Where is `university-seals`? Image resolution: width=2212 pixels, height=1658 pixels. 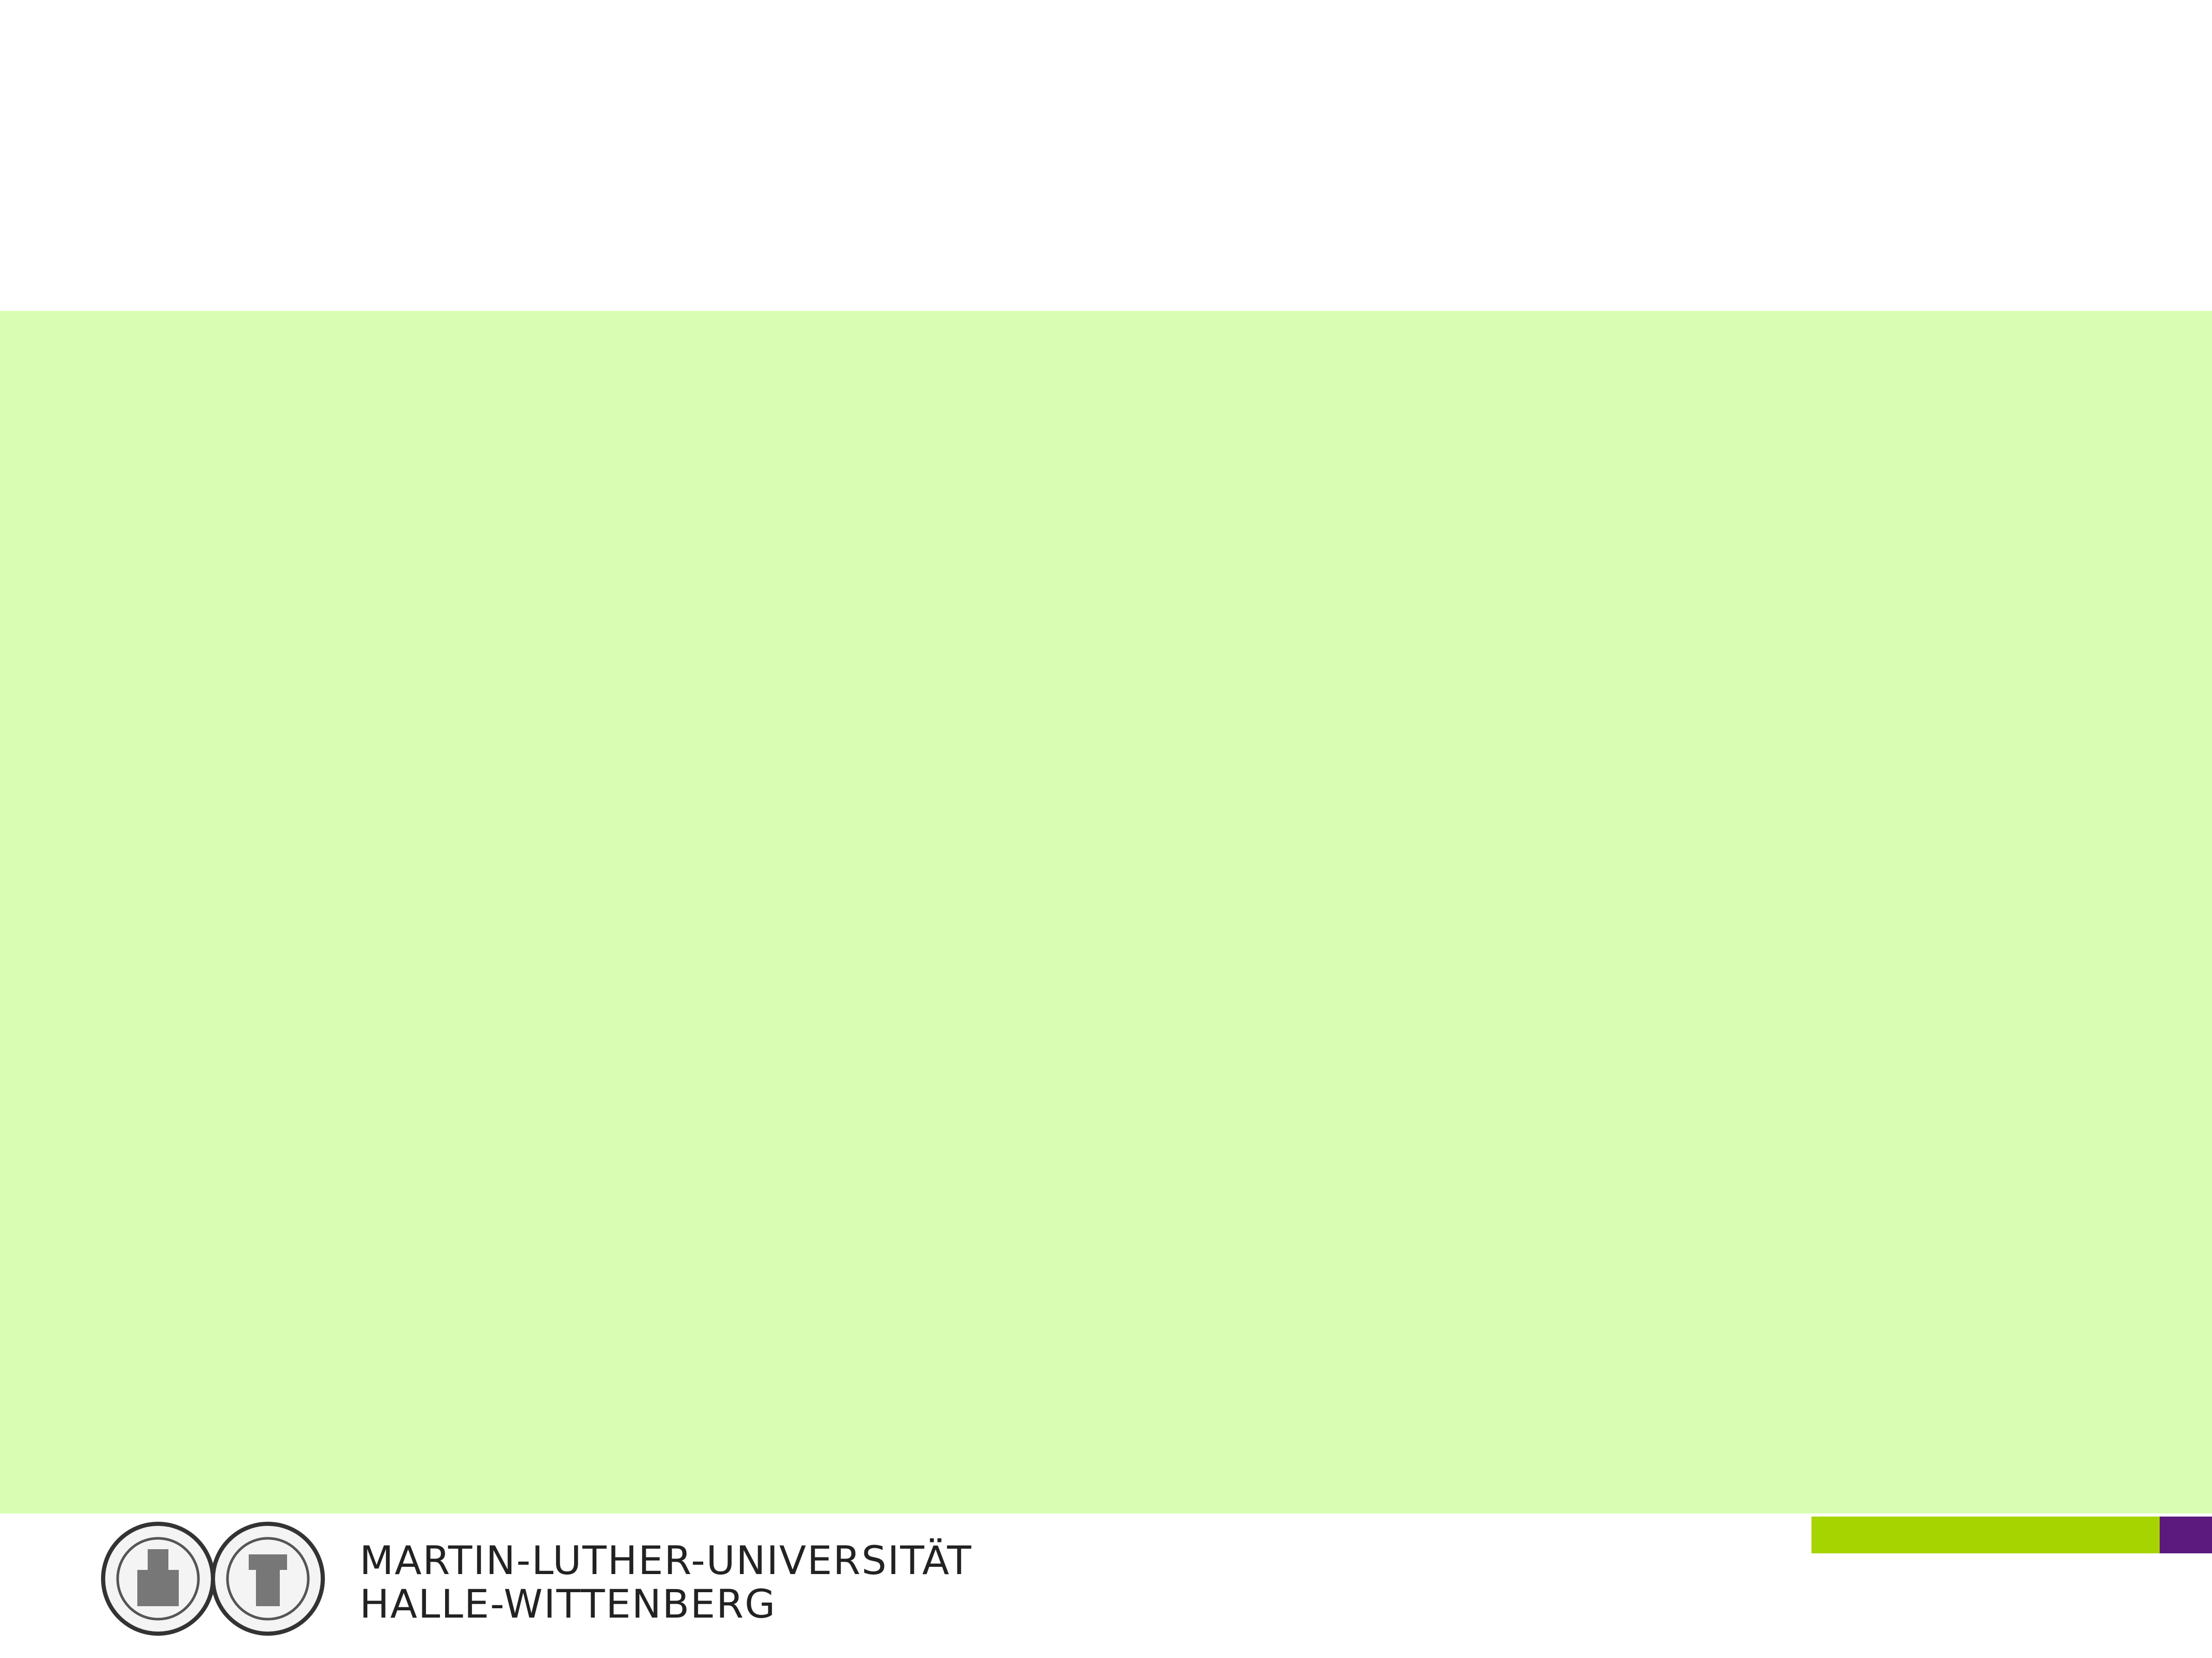 university-seals is located at coordinates (213, 1579).